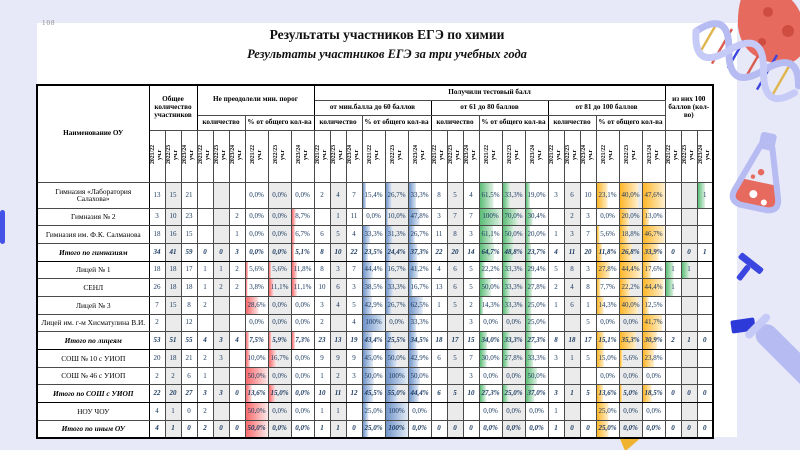 The height and width of the screenshot is (450, 800). I want to click on col-subgroup-count: количество, so click(572, 122).